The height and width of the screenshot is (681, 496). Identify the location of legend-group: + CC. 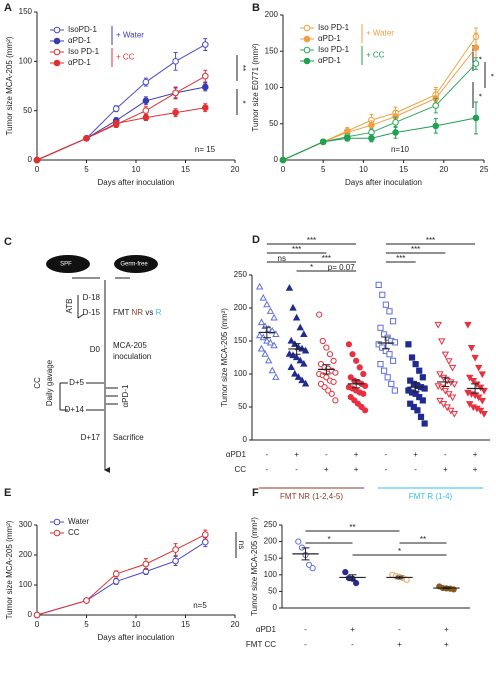
(125, 57).